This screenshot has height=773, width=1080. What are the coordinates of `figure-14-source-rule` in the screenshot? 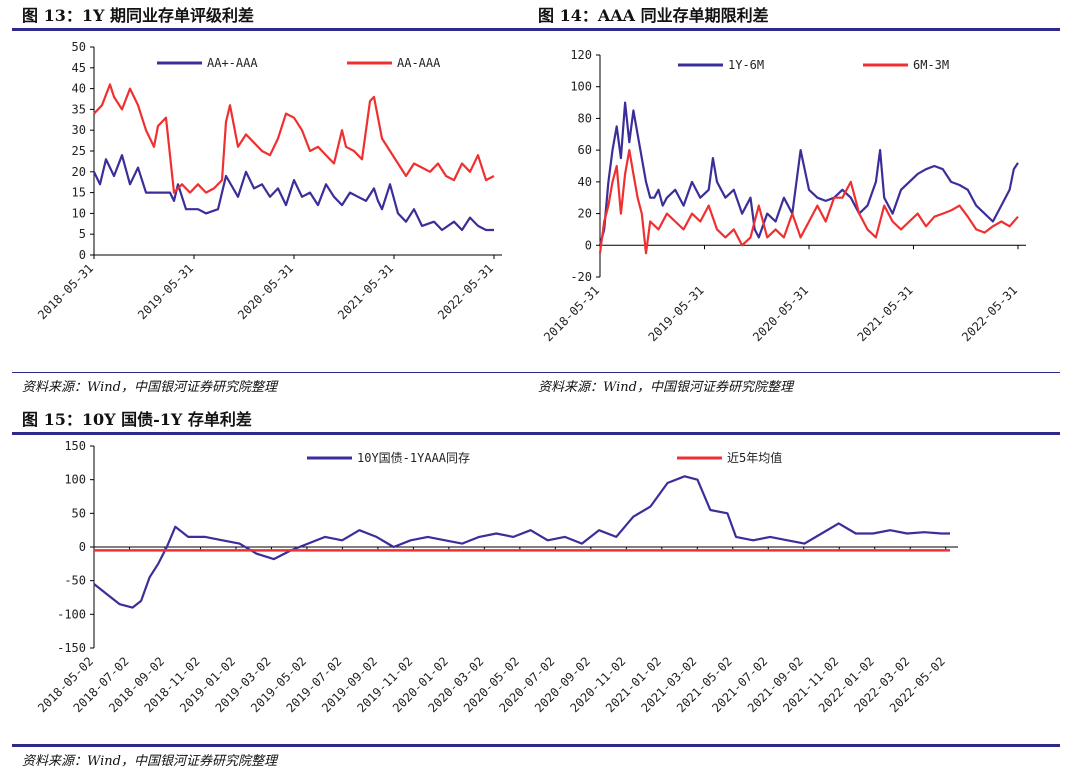 It's located at (794, 372).